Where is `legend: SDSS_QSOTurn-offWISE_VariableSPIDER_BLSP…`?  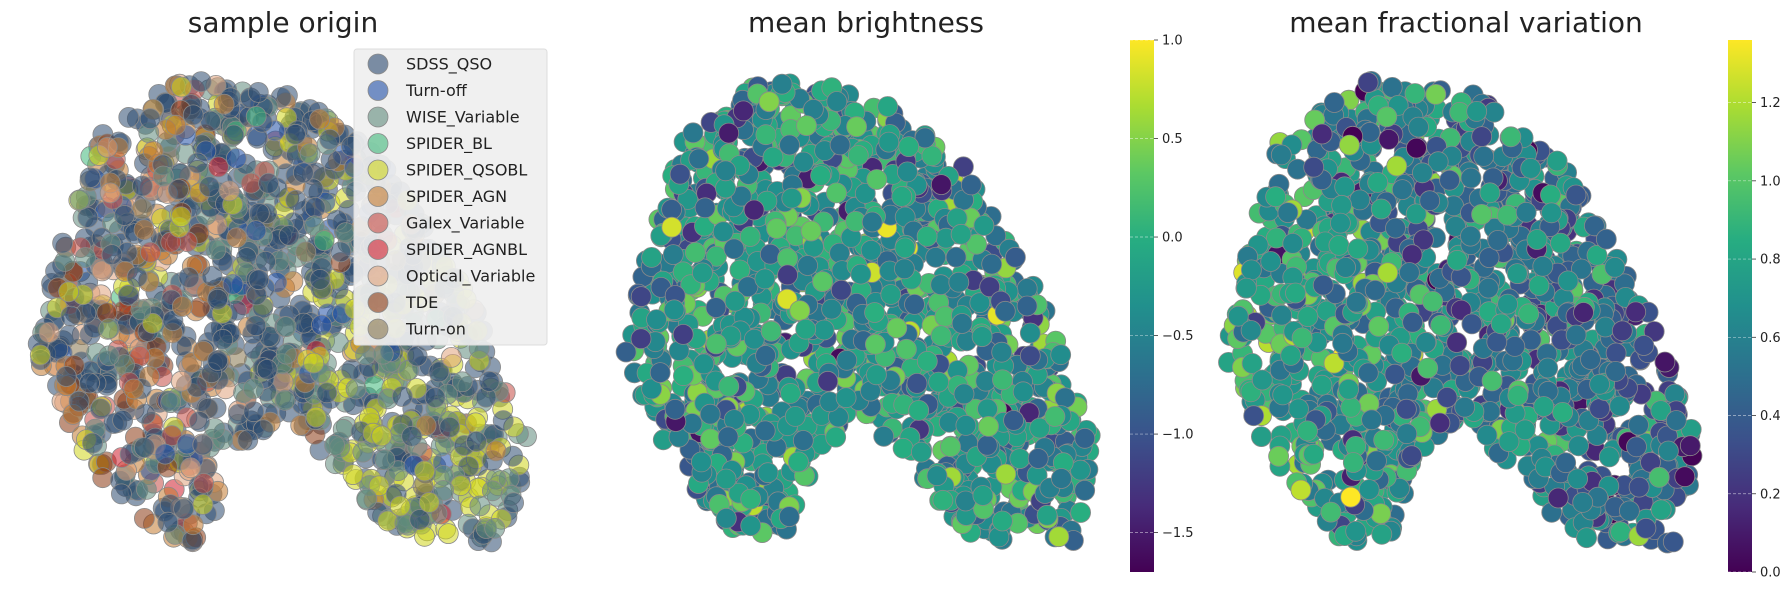 legend: SDSS_QSOTurn-offWISE_VariableSPIDER_BLSP… is located at coordinates (450, 197).